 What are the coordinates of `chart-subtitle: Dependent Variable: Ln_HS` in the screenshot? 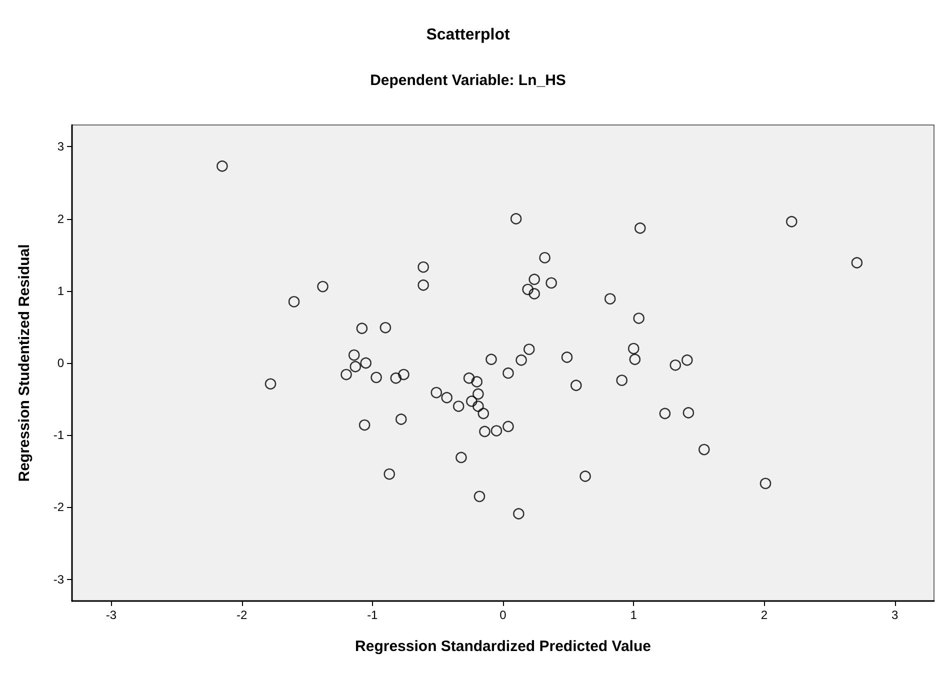 It's located at (468, 80).